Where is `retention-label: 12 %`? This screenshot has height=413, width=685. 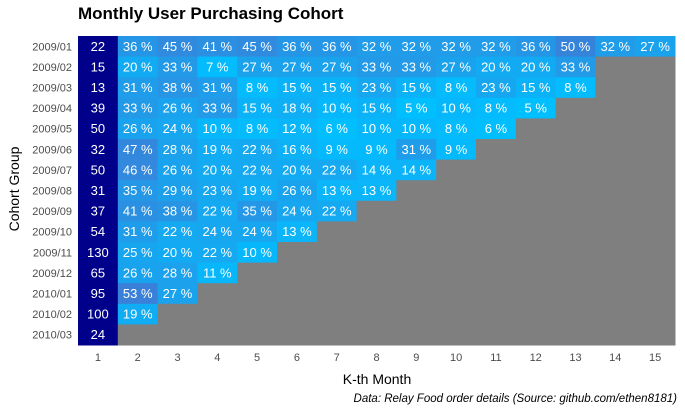
retention-label: 12 % is located at coordinates (297, 128).